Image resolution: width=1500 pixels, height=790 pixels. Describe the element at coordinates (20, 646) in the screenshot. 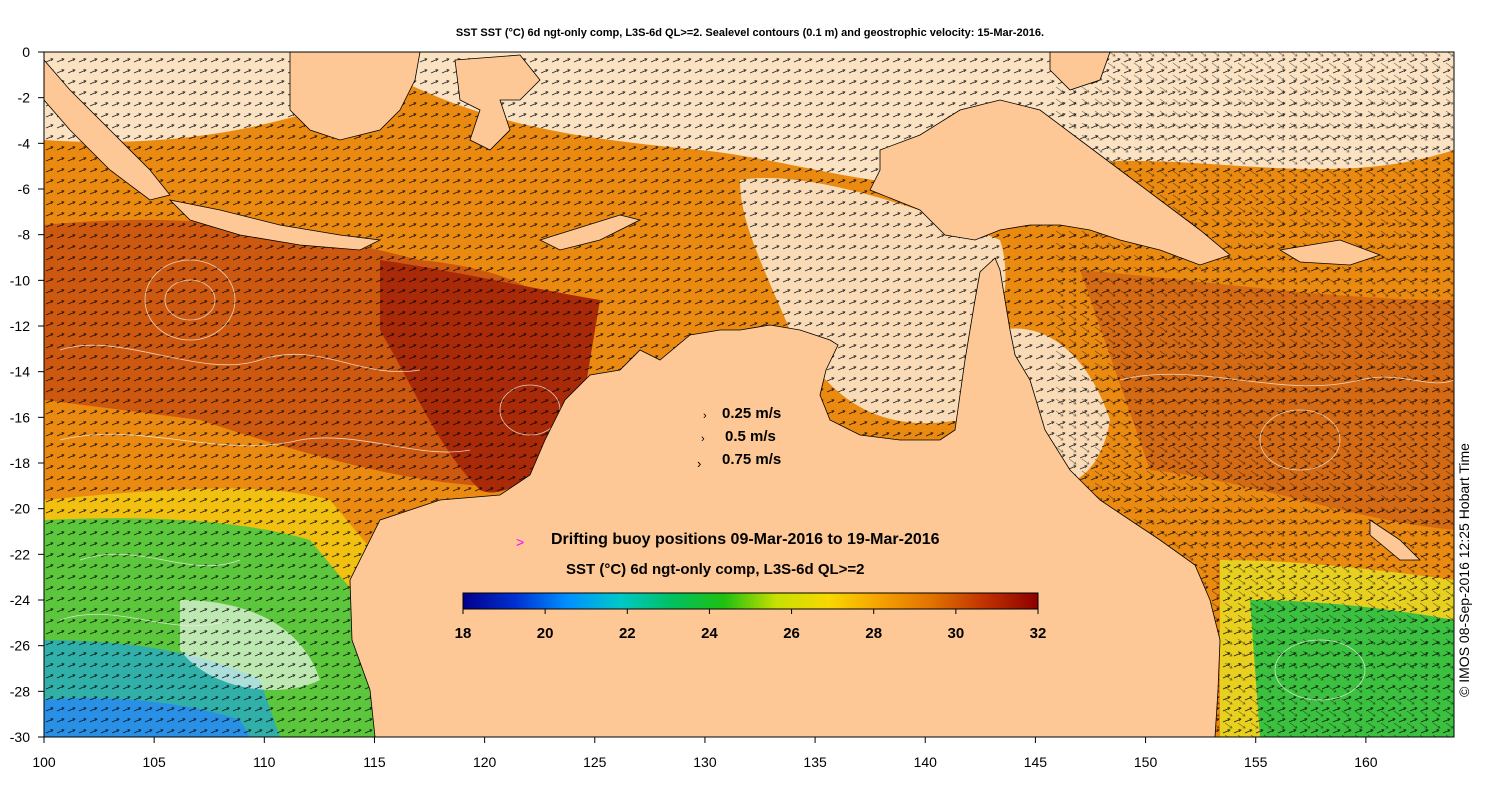

I see `lat-tick-label: -26` at that location.